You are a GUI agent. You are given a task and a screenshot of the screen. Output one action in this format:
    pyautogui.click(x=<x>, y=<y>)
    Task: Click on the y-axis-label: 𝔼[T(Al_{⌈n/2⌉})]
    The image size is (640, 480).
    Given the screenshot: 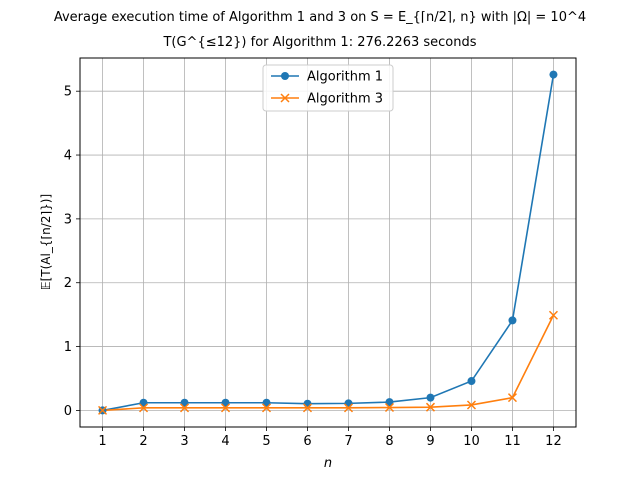 What is the action you would take?
    pyautogui.click(x=46, y=242)
    